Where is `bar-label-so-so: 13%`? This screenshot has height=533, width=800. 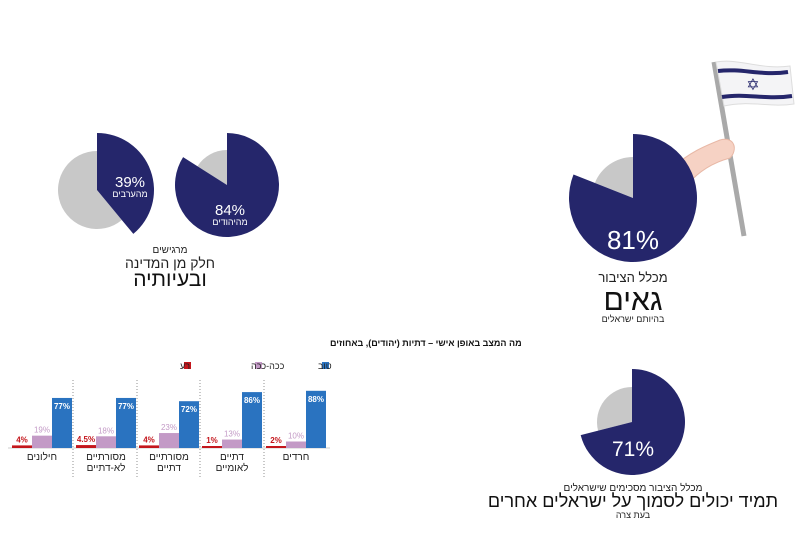
bar-label-so-so: 13% is located at coordinates (232, 434).